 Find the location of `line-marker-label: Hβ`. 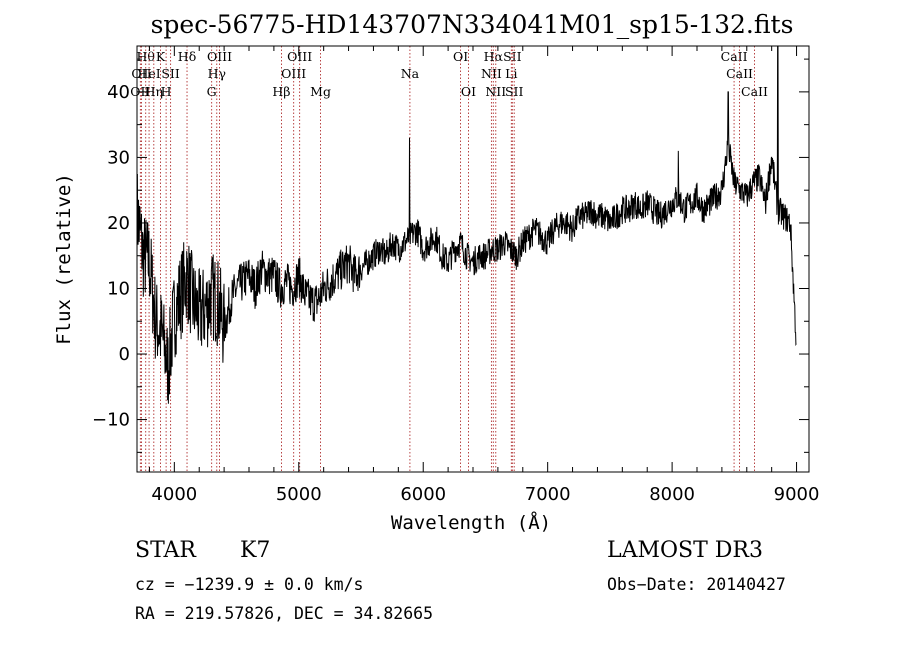

line-marker-label: Hβ is located at coordinates (281, 91).